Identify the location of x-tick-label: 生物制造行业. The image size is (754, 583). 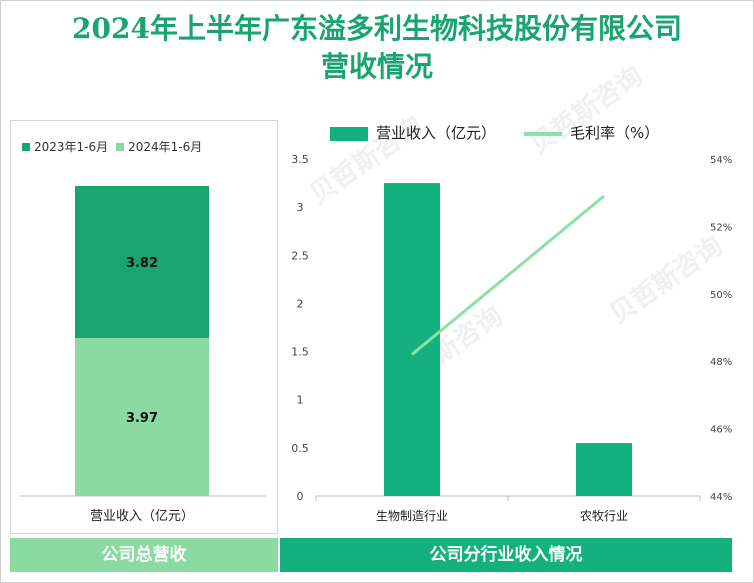
(412, 516).